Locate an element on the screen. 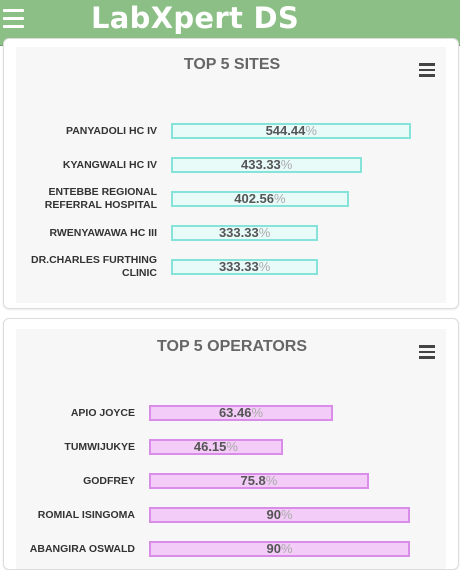 The height and width of the screenshot is (570, 460). bar-value-label: 402.56% is located at coordinates (260, 199).